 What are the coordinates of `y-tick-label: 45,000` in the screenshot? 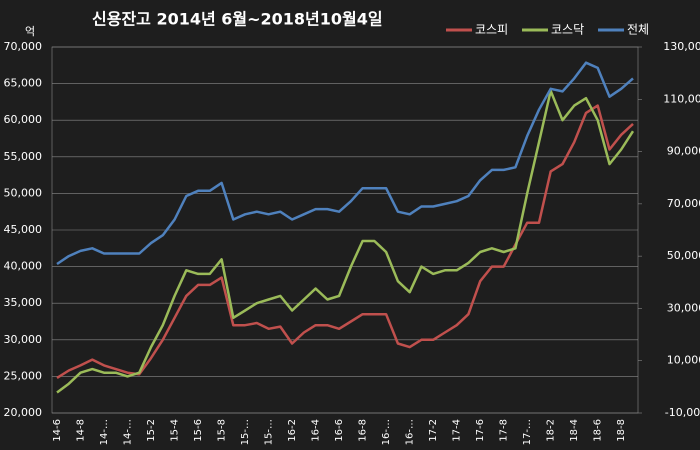 It's located at (23, 229).